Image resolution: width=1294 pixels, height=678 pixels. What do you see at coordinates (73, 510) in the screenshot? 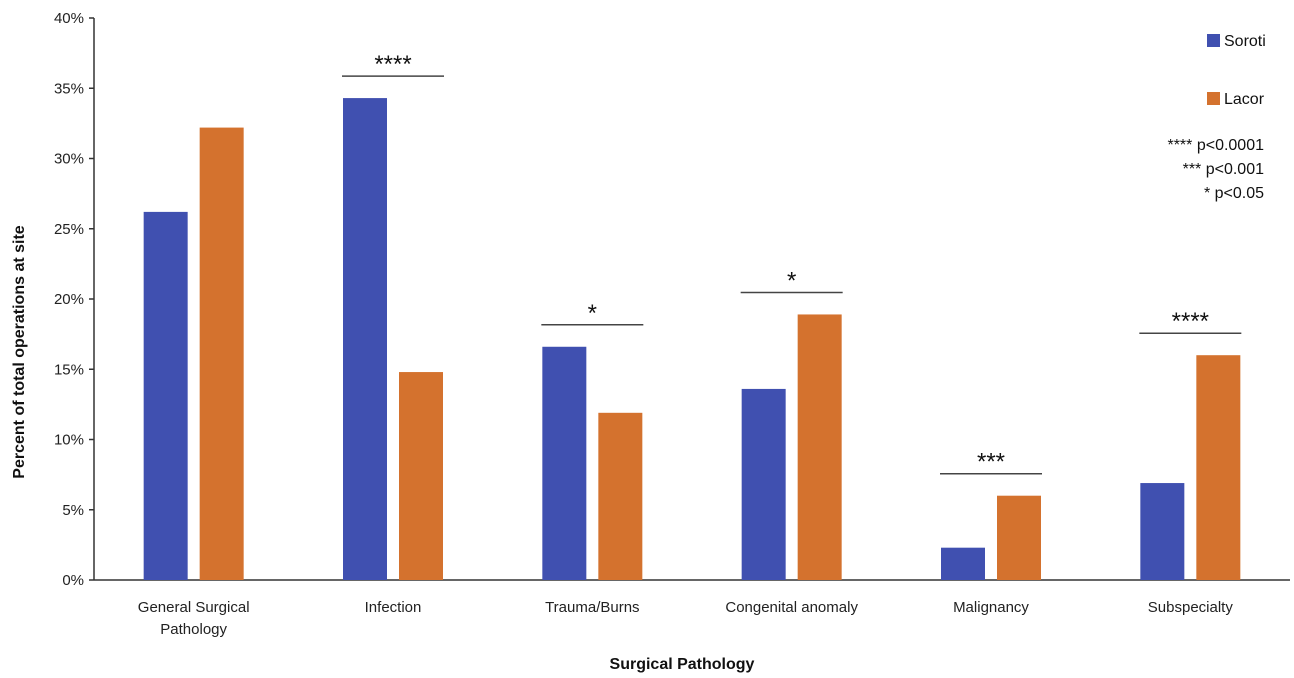
I see `y-tick-label: 5%` at bounding box center [73, 510].